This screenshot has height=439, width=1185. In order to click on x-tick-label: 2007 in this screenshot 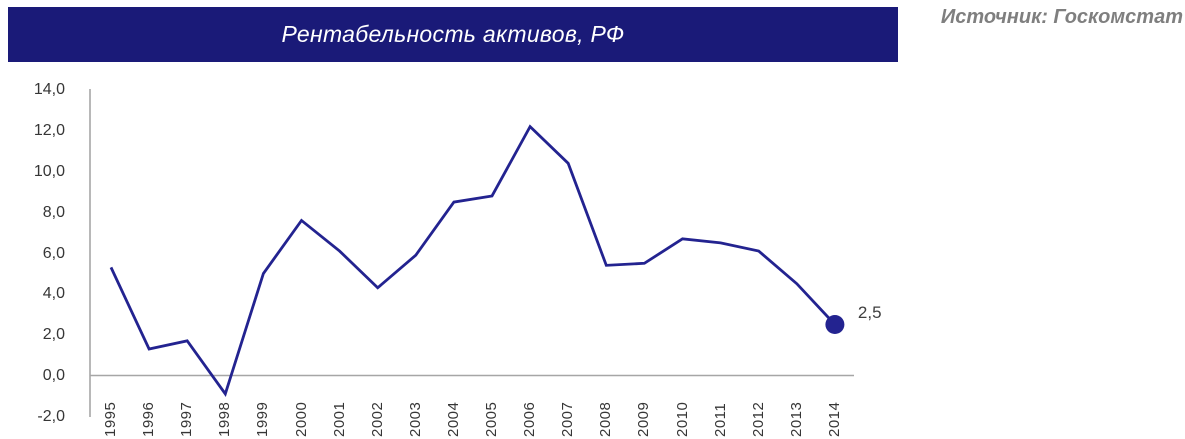, I will do `click(568, 419)`.